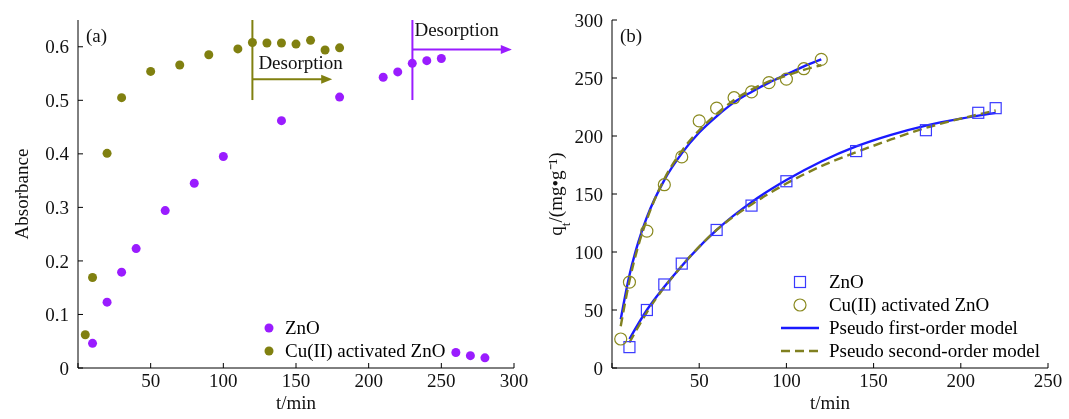 The width and height of the screenshot is (1069, 419). I want to click on y-tick-label: 0.5, so click(57, 100).